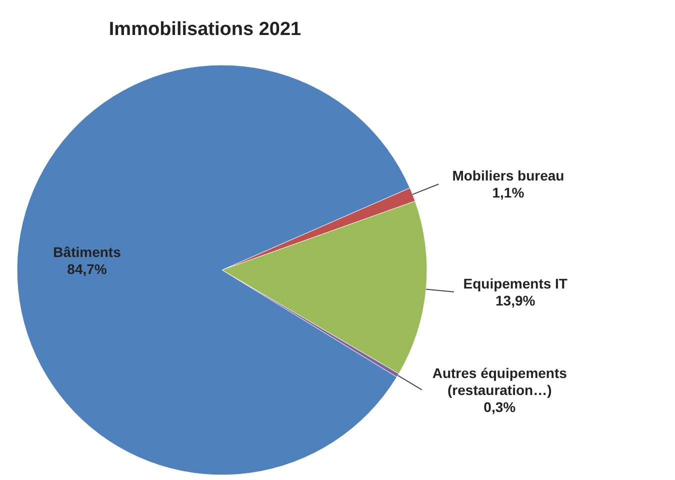 The image size is (675, 480). I want to click on slice-label: Autres équipements (restauration…), so click(500, 381).